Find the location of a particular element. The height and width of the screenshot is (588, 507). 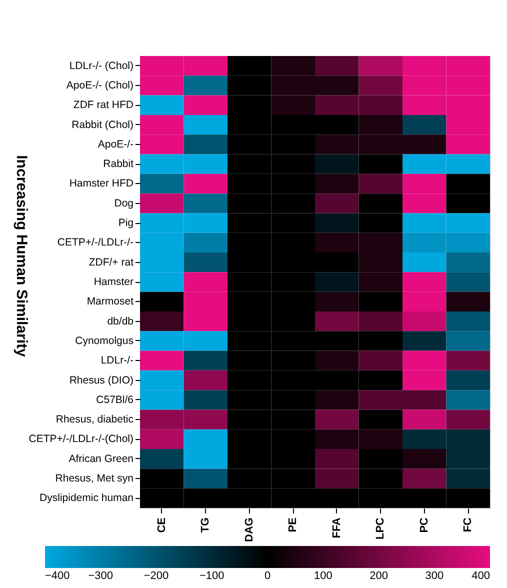

color-bar-label: 100 is located at coordinates (323, 576).